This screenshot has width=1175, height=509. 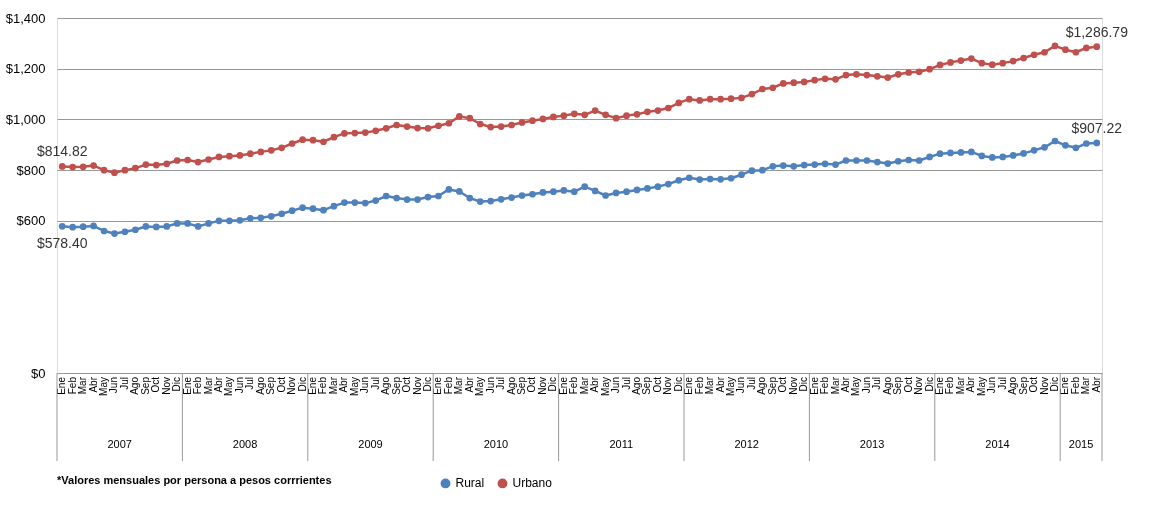 I want to click on text: 2013, so click(x=872, y=444).